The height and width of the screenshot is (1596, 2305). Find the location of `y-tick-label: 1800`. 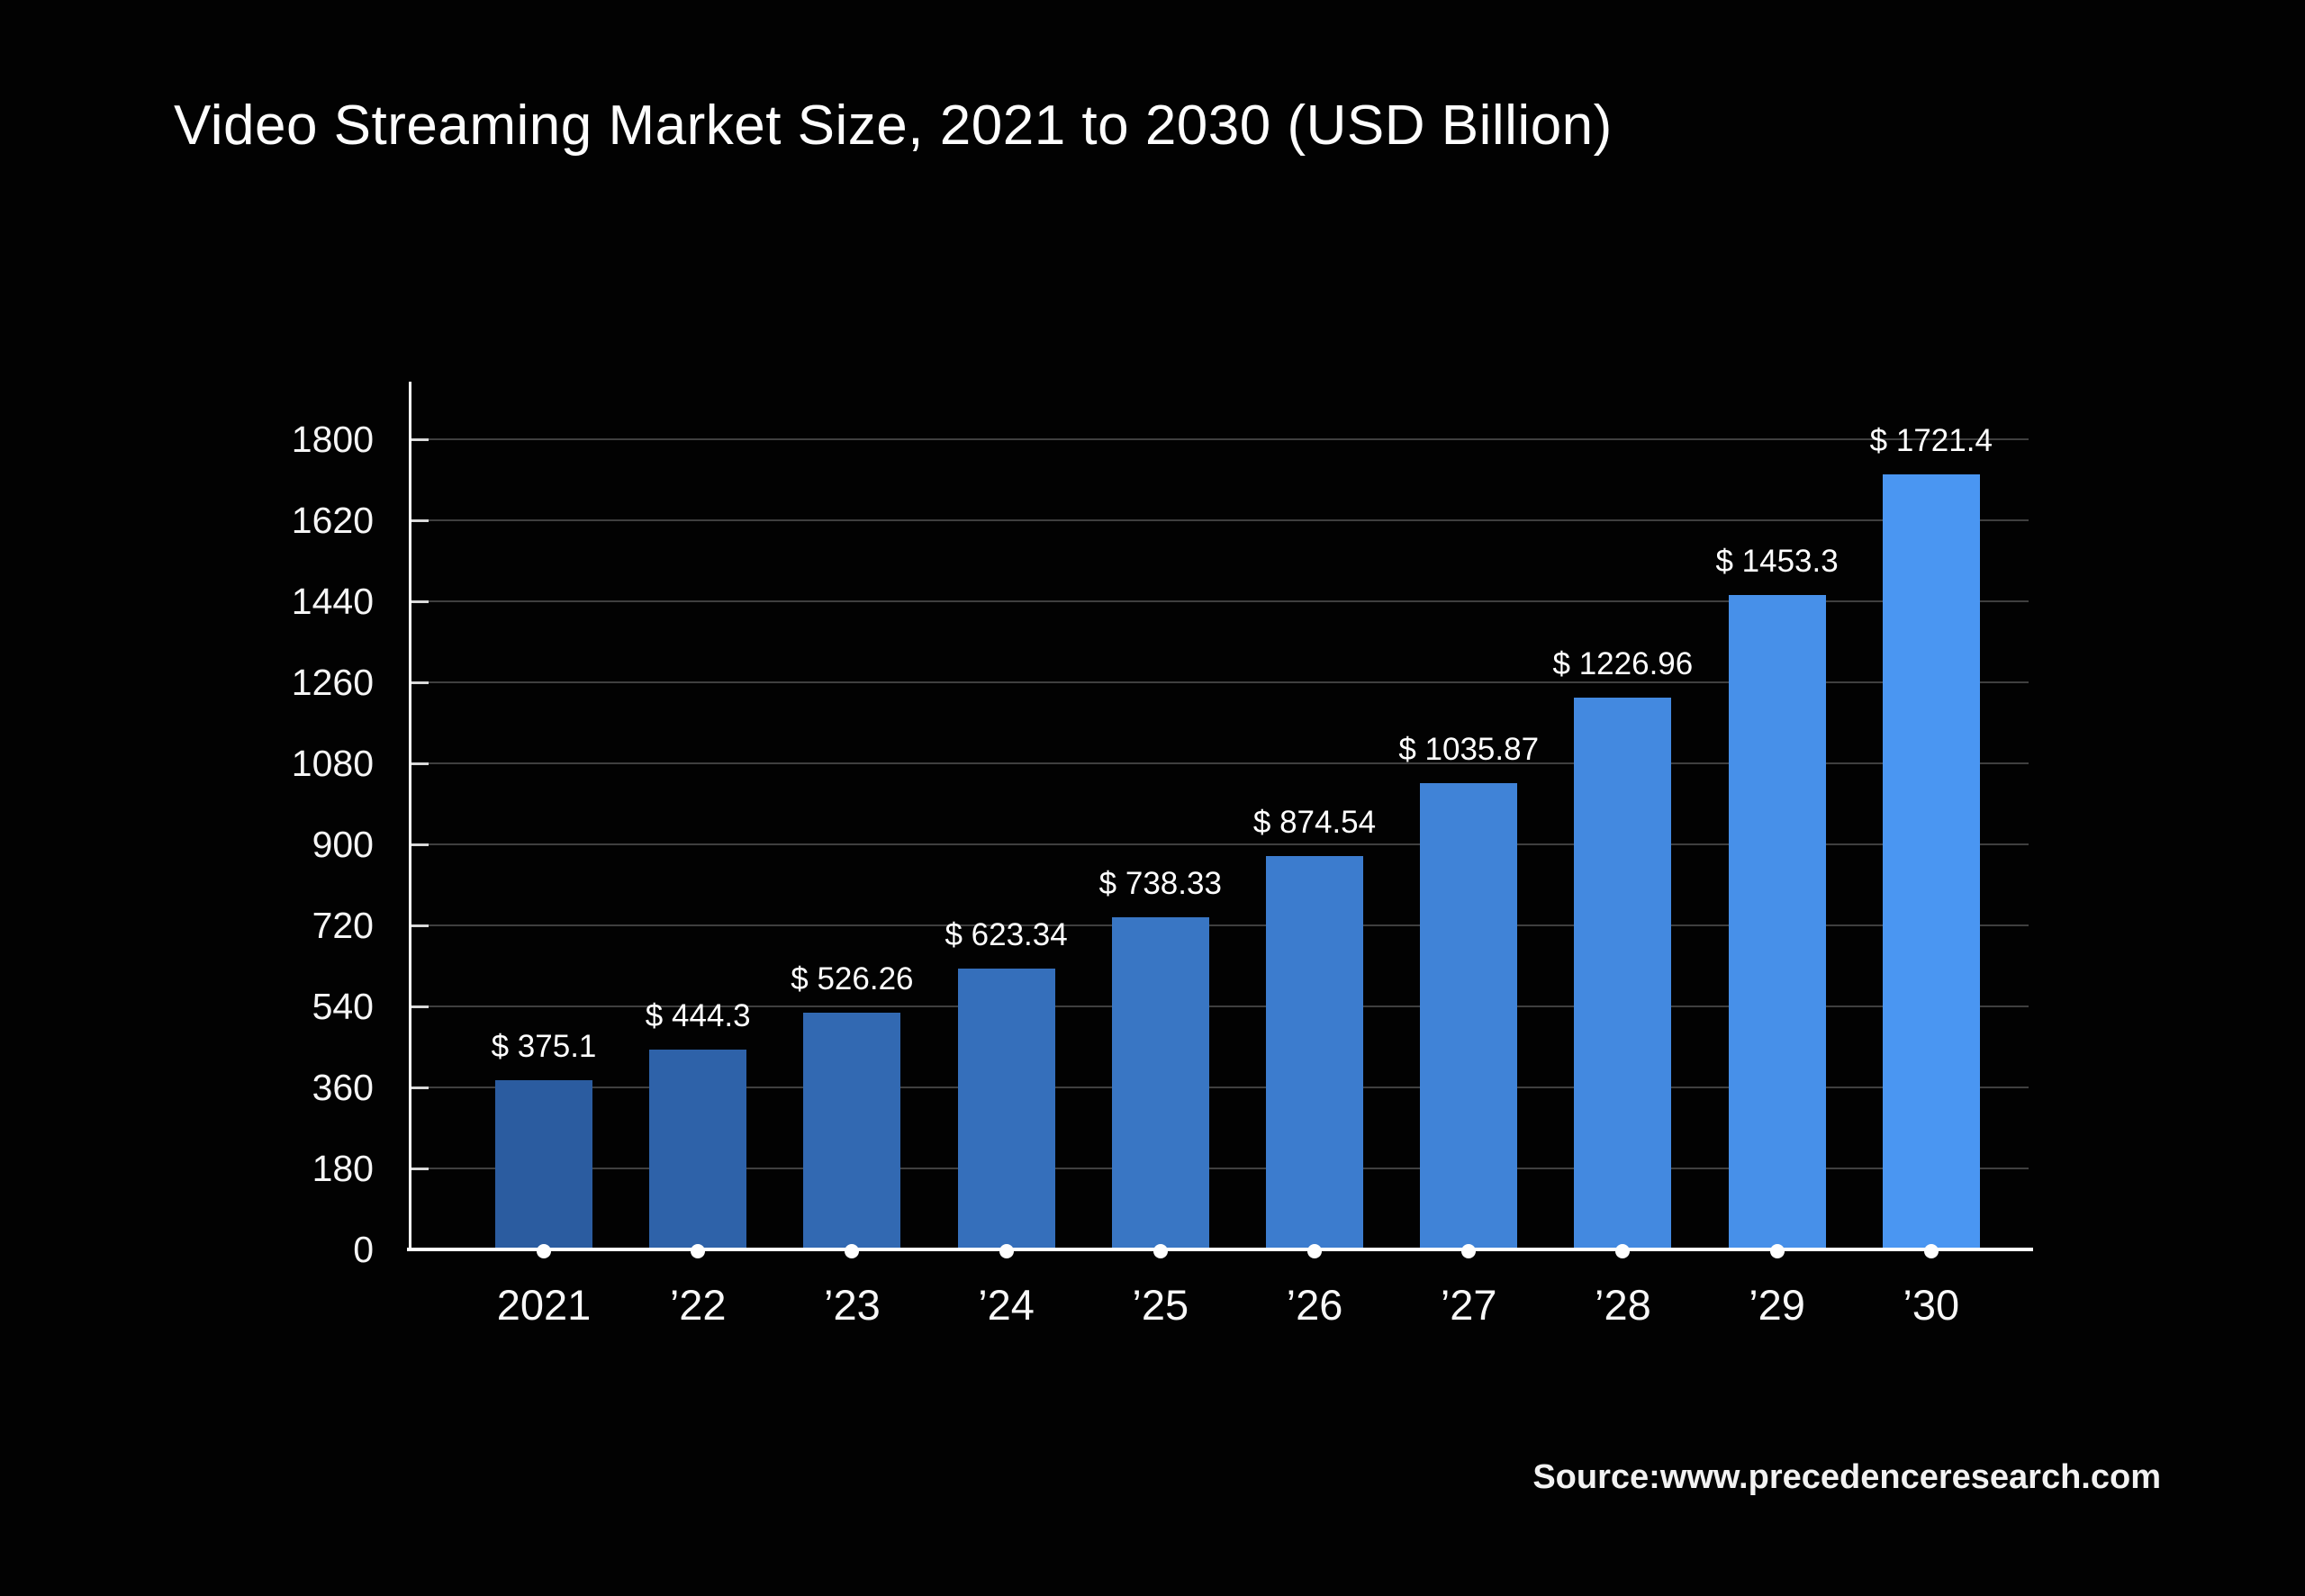

y-tick-label: 1800 is located at coordinates (333, 439).